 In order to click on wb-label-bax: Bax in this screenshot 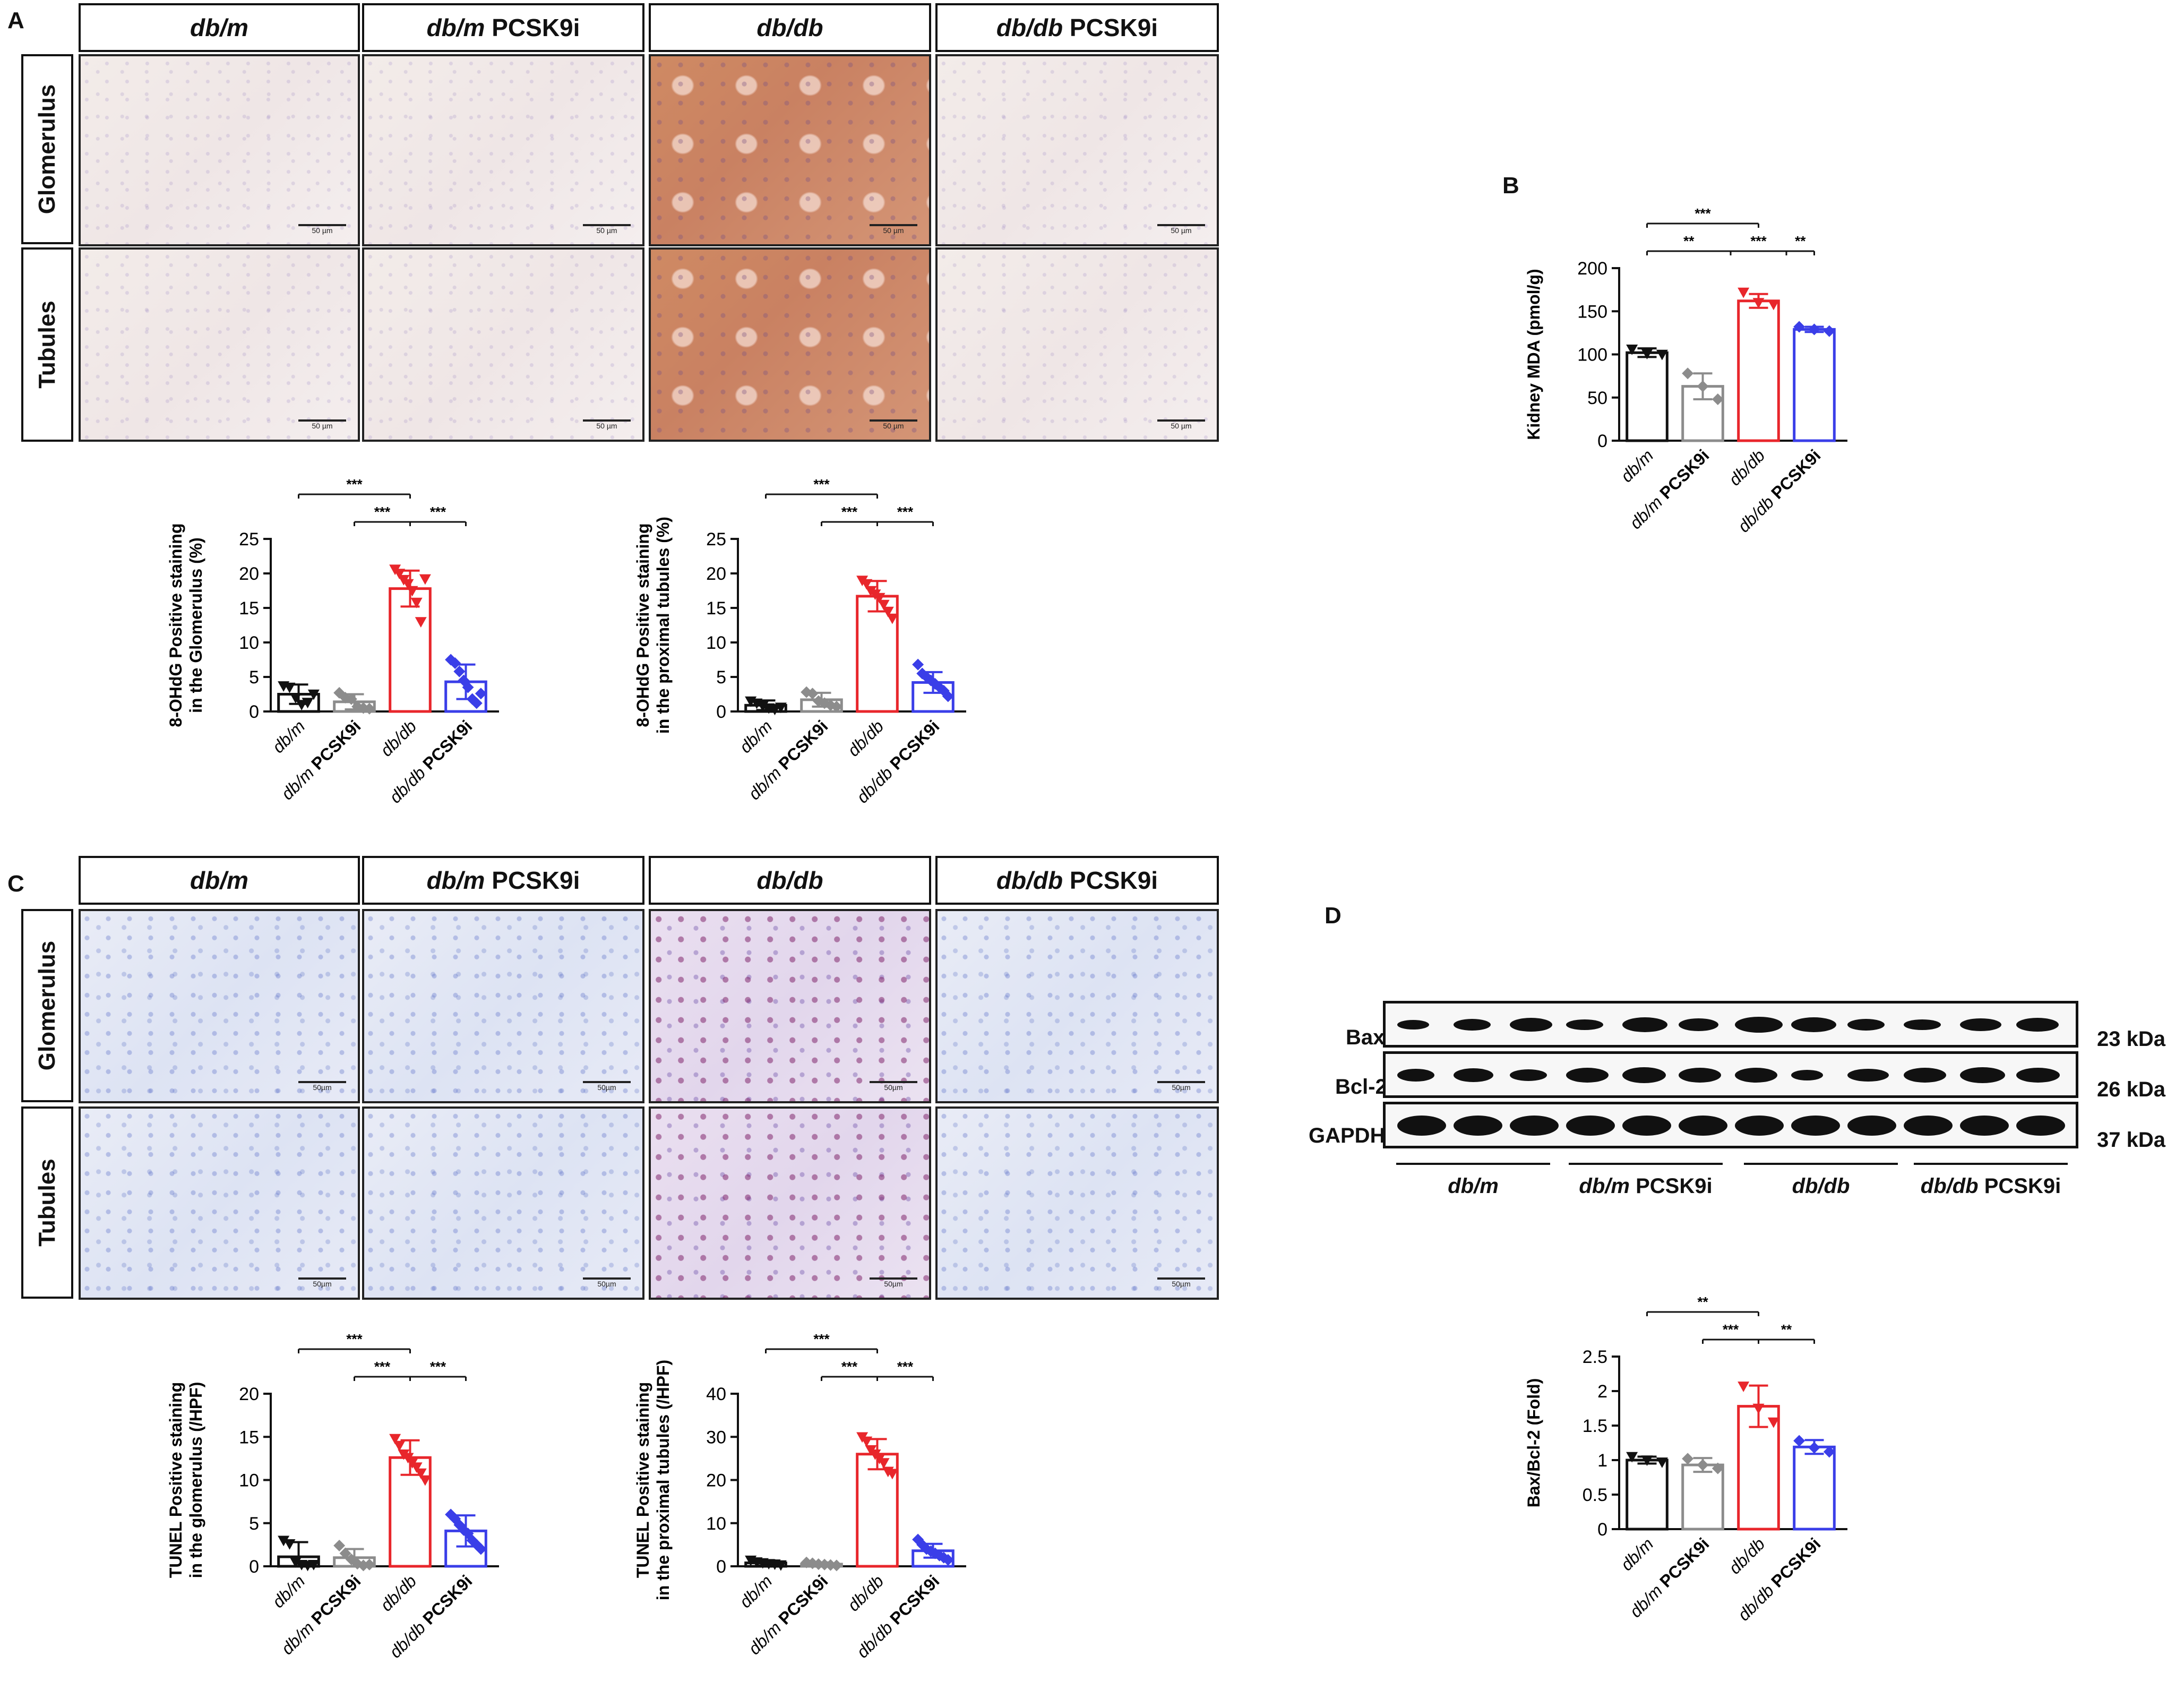, I will do `click(1365, 1037)`.